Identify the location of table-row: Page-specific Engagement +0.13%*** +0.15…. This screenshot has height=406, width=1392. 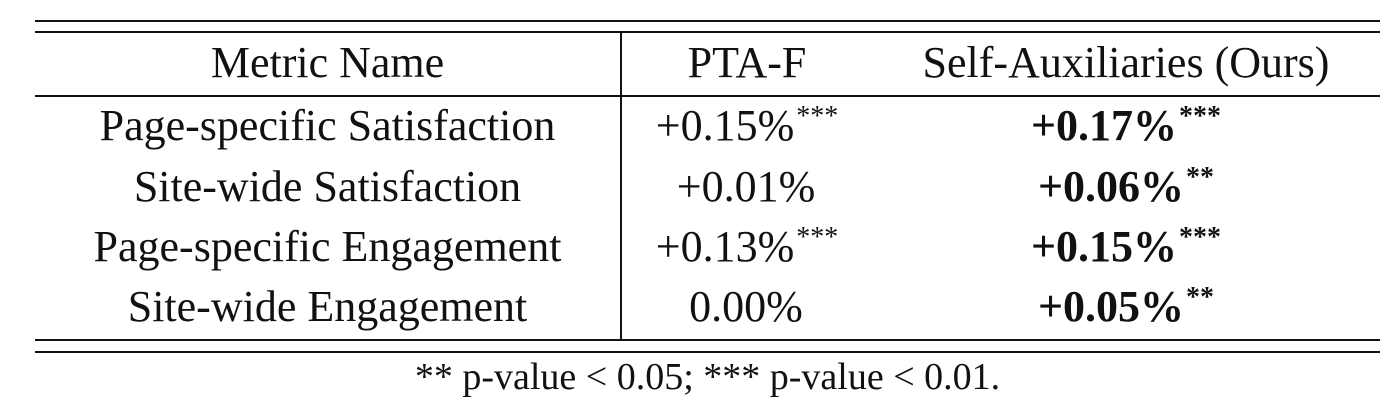
(707, 247).